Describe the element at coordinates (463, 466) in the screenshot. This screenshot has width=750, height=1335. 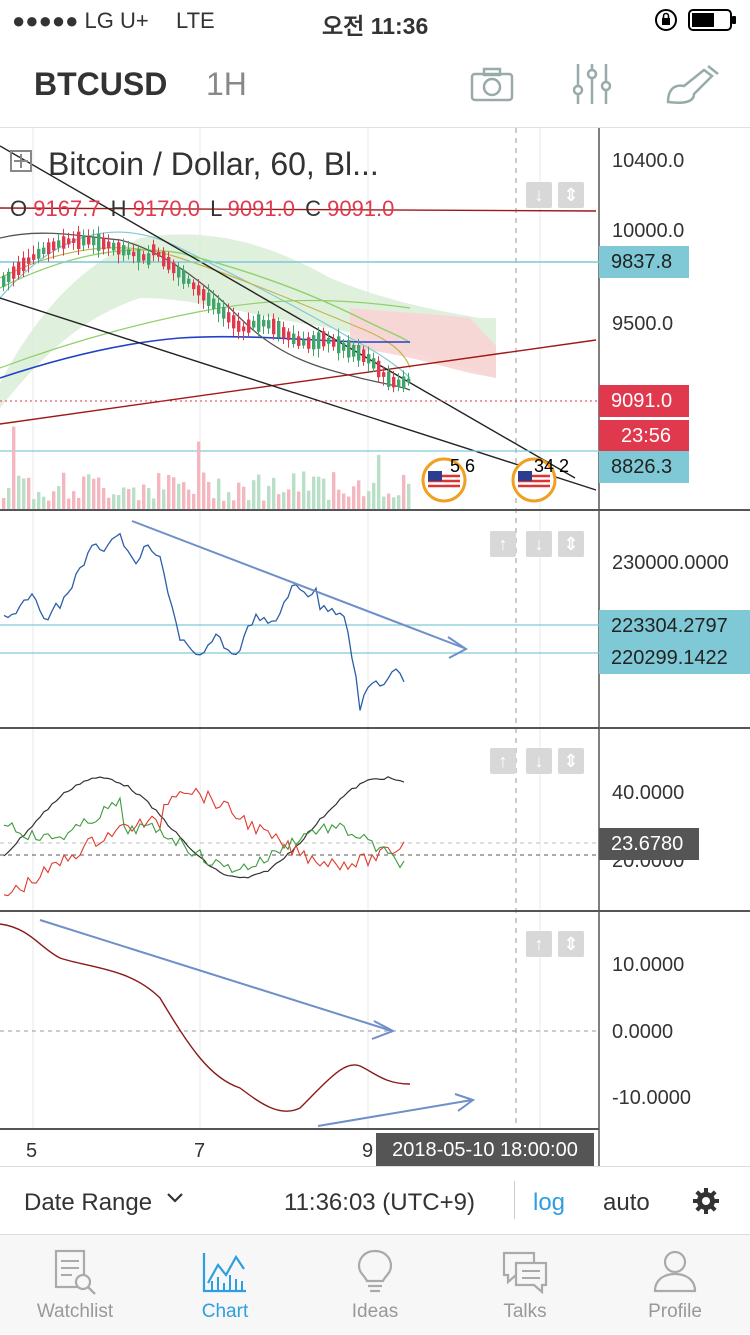
I see `event-count-label: 5 6` at that location.